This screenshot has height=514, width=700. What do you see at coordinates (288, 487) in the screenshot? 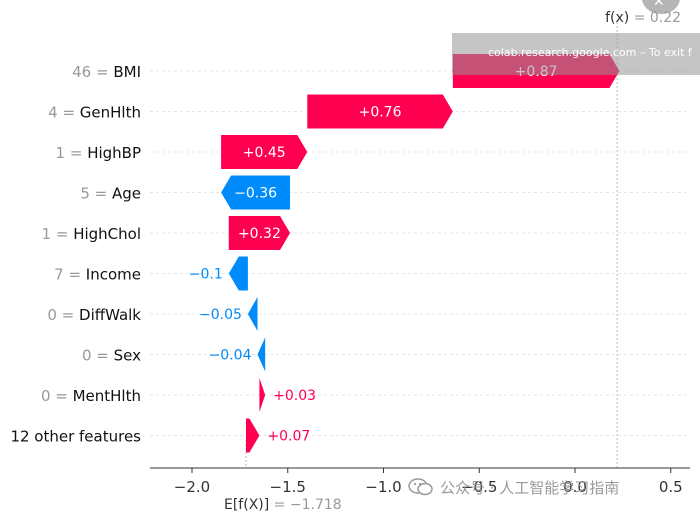
I see `x-tick-label: −1.5` at bounding box center [288, 487].